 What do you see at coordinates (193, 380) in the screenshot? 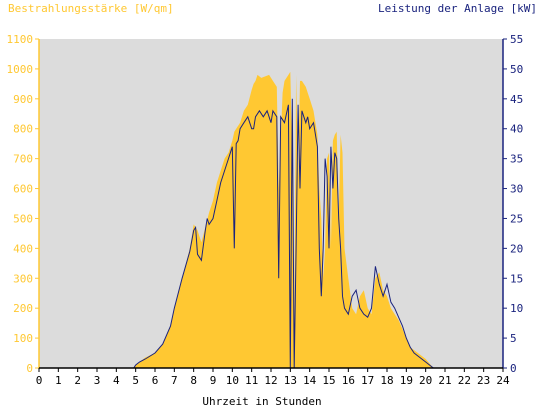
I see `x-tick-label: 8` at bounding box center [193, 380].